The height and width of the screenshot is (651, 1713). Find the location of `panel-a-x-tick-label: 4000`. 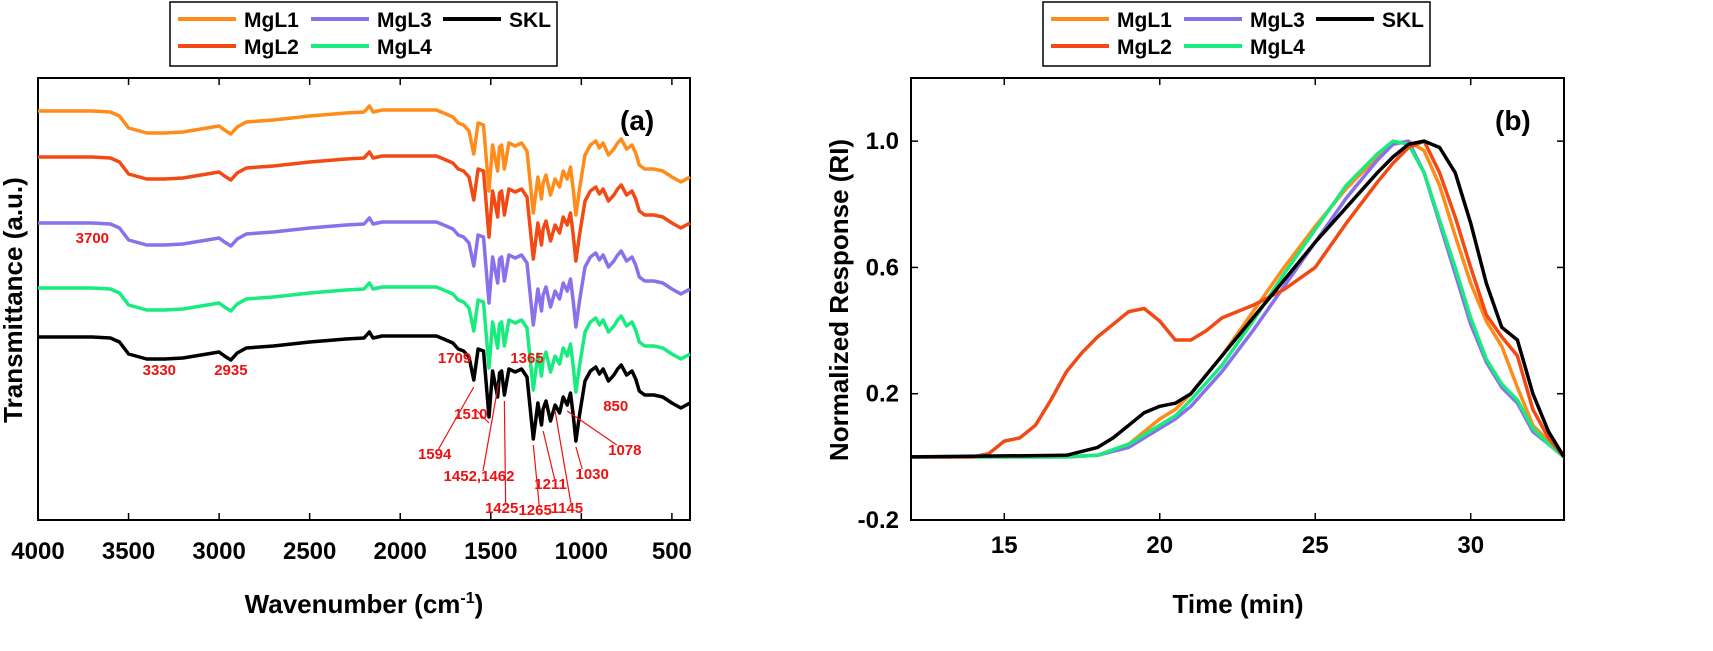

panel-a-x-tick-label: 4000 is located at coordinates (37, 551).